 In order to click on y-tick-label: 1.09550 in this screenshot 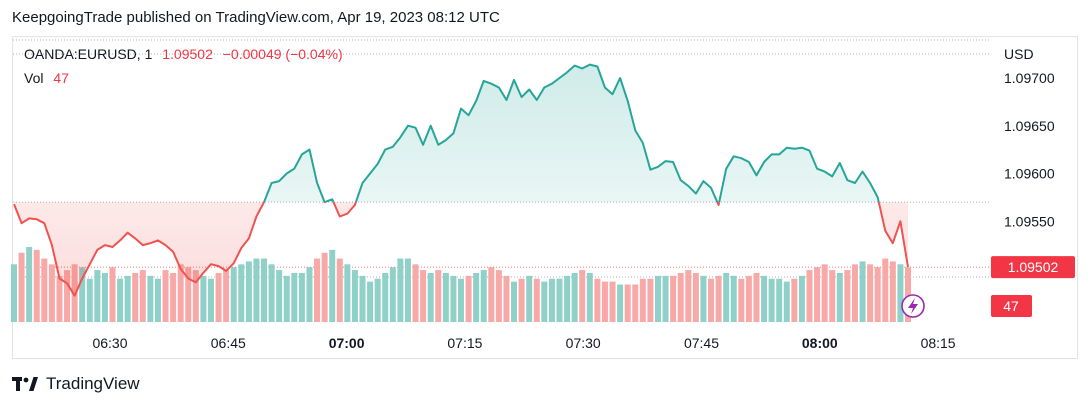, I will do `click(1029, 221)`.